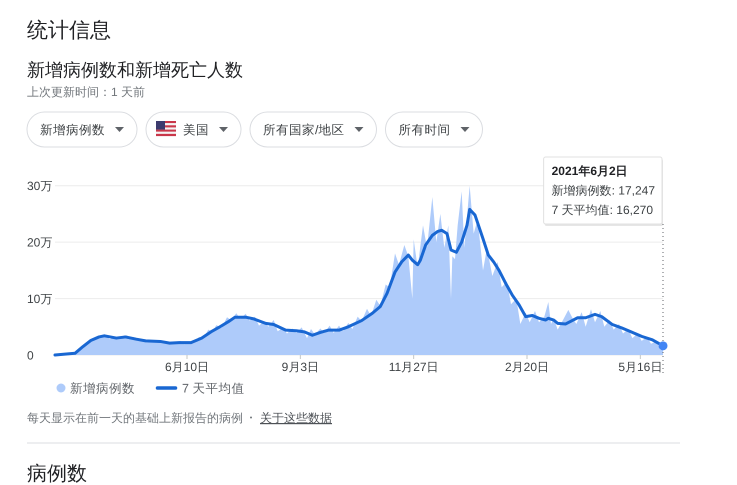 This screenshot has height=485, width=737. I want to click on button-label: 所有国家/地区, so click(303, 130).